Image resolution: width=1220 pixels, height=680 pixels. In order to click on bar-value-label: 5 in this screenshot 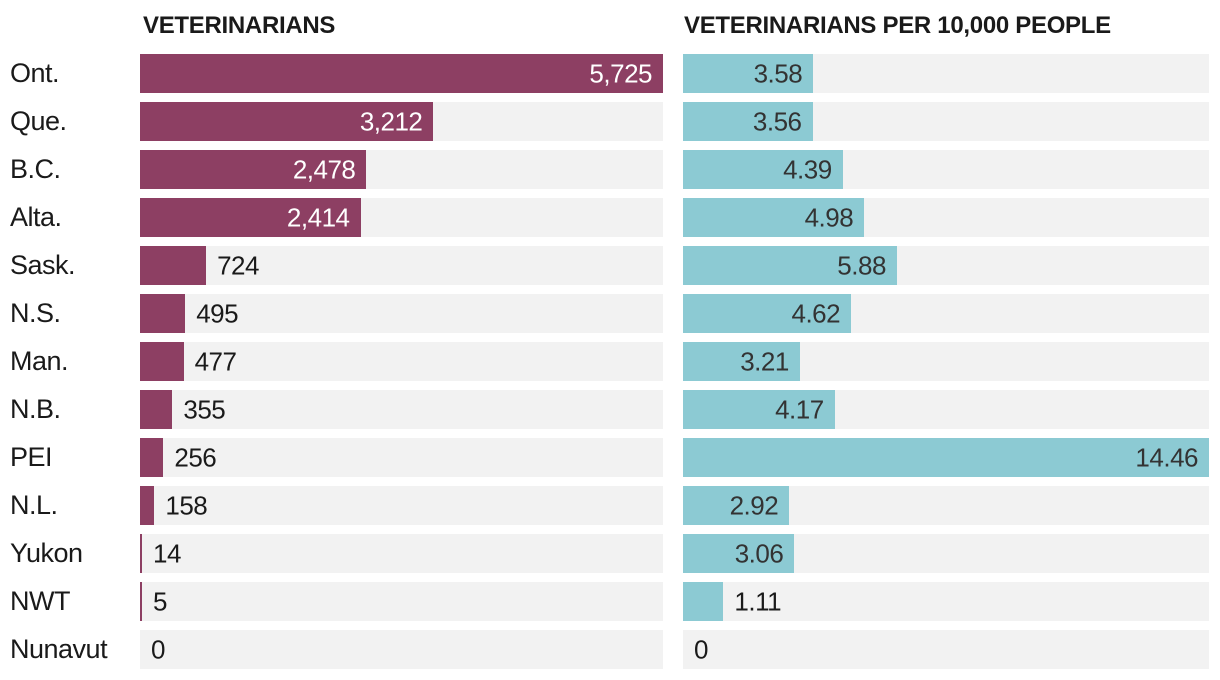, I will do `click(160, 601)`.